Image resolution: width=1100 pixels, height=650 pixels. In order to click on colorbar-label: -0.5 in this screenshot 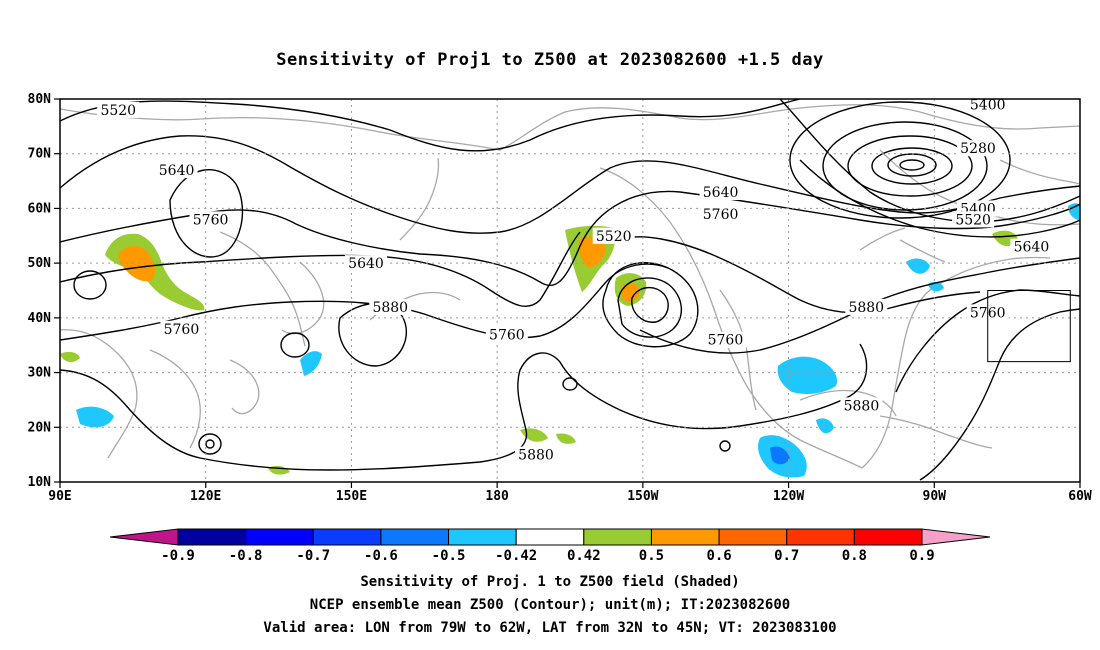, I will do `click(449, 556)`.